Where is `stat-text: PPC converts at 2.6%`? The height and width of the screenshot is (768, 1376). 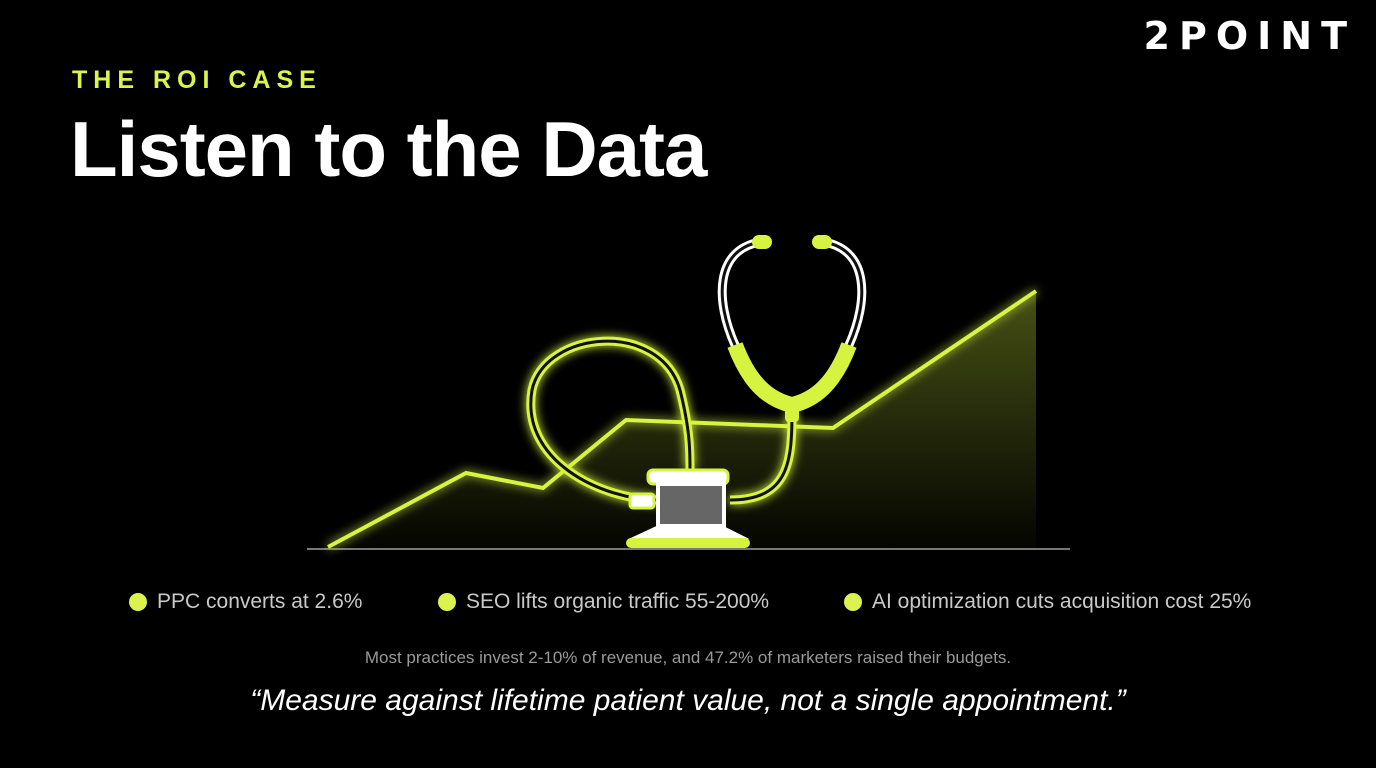 stat-text: PPC converts at 2.6% is located at coordinates (260, 601).